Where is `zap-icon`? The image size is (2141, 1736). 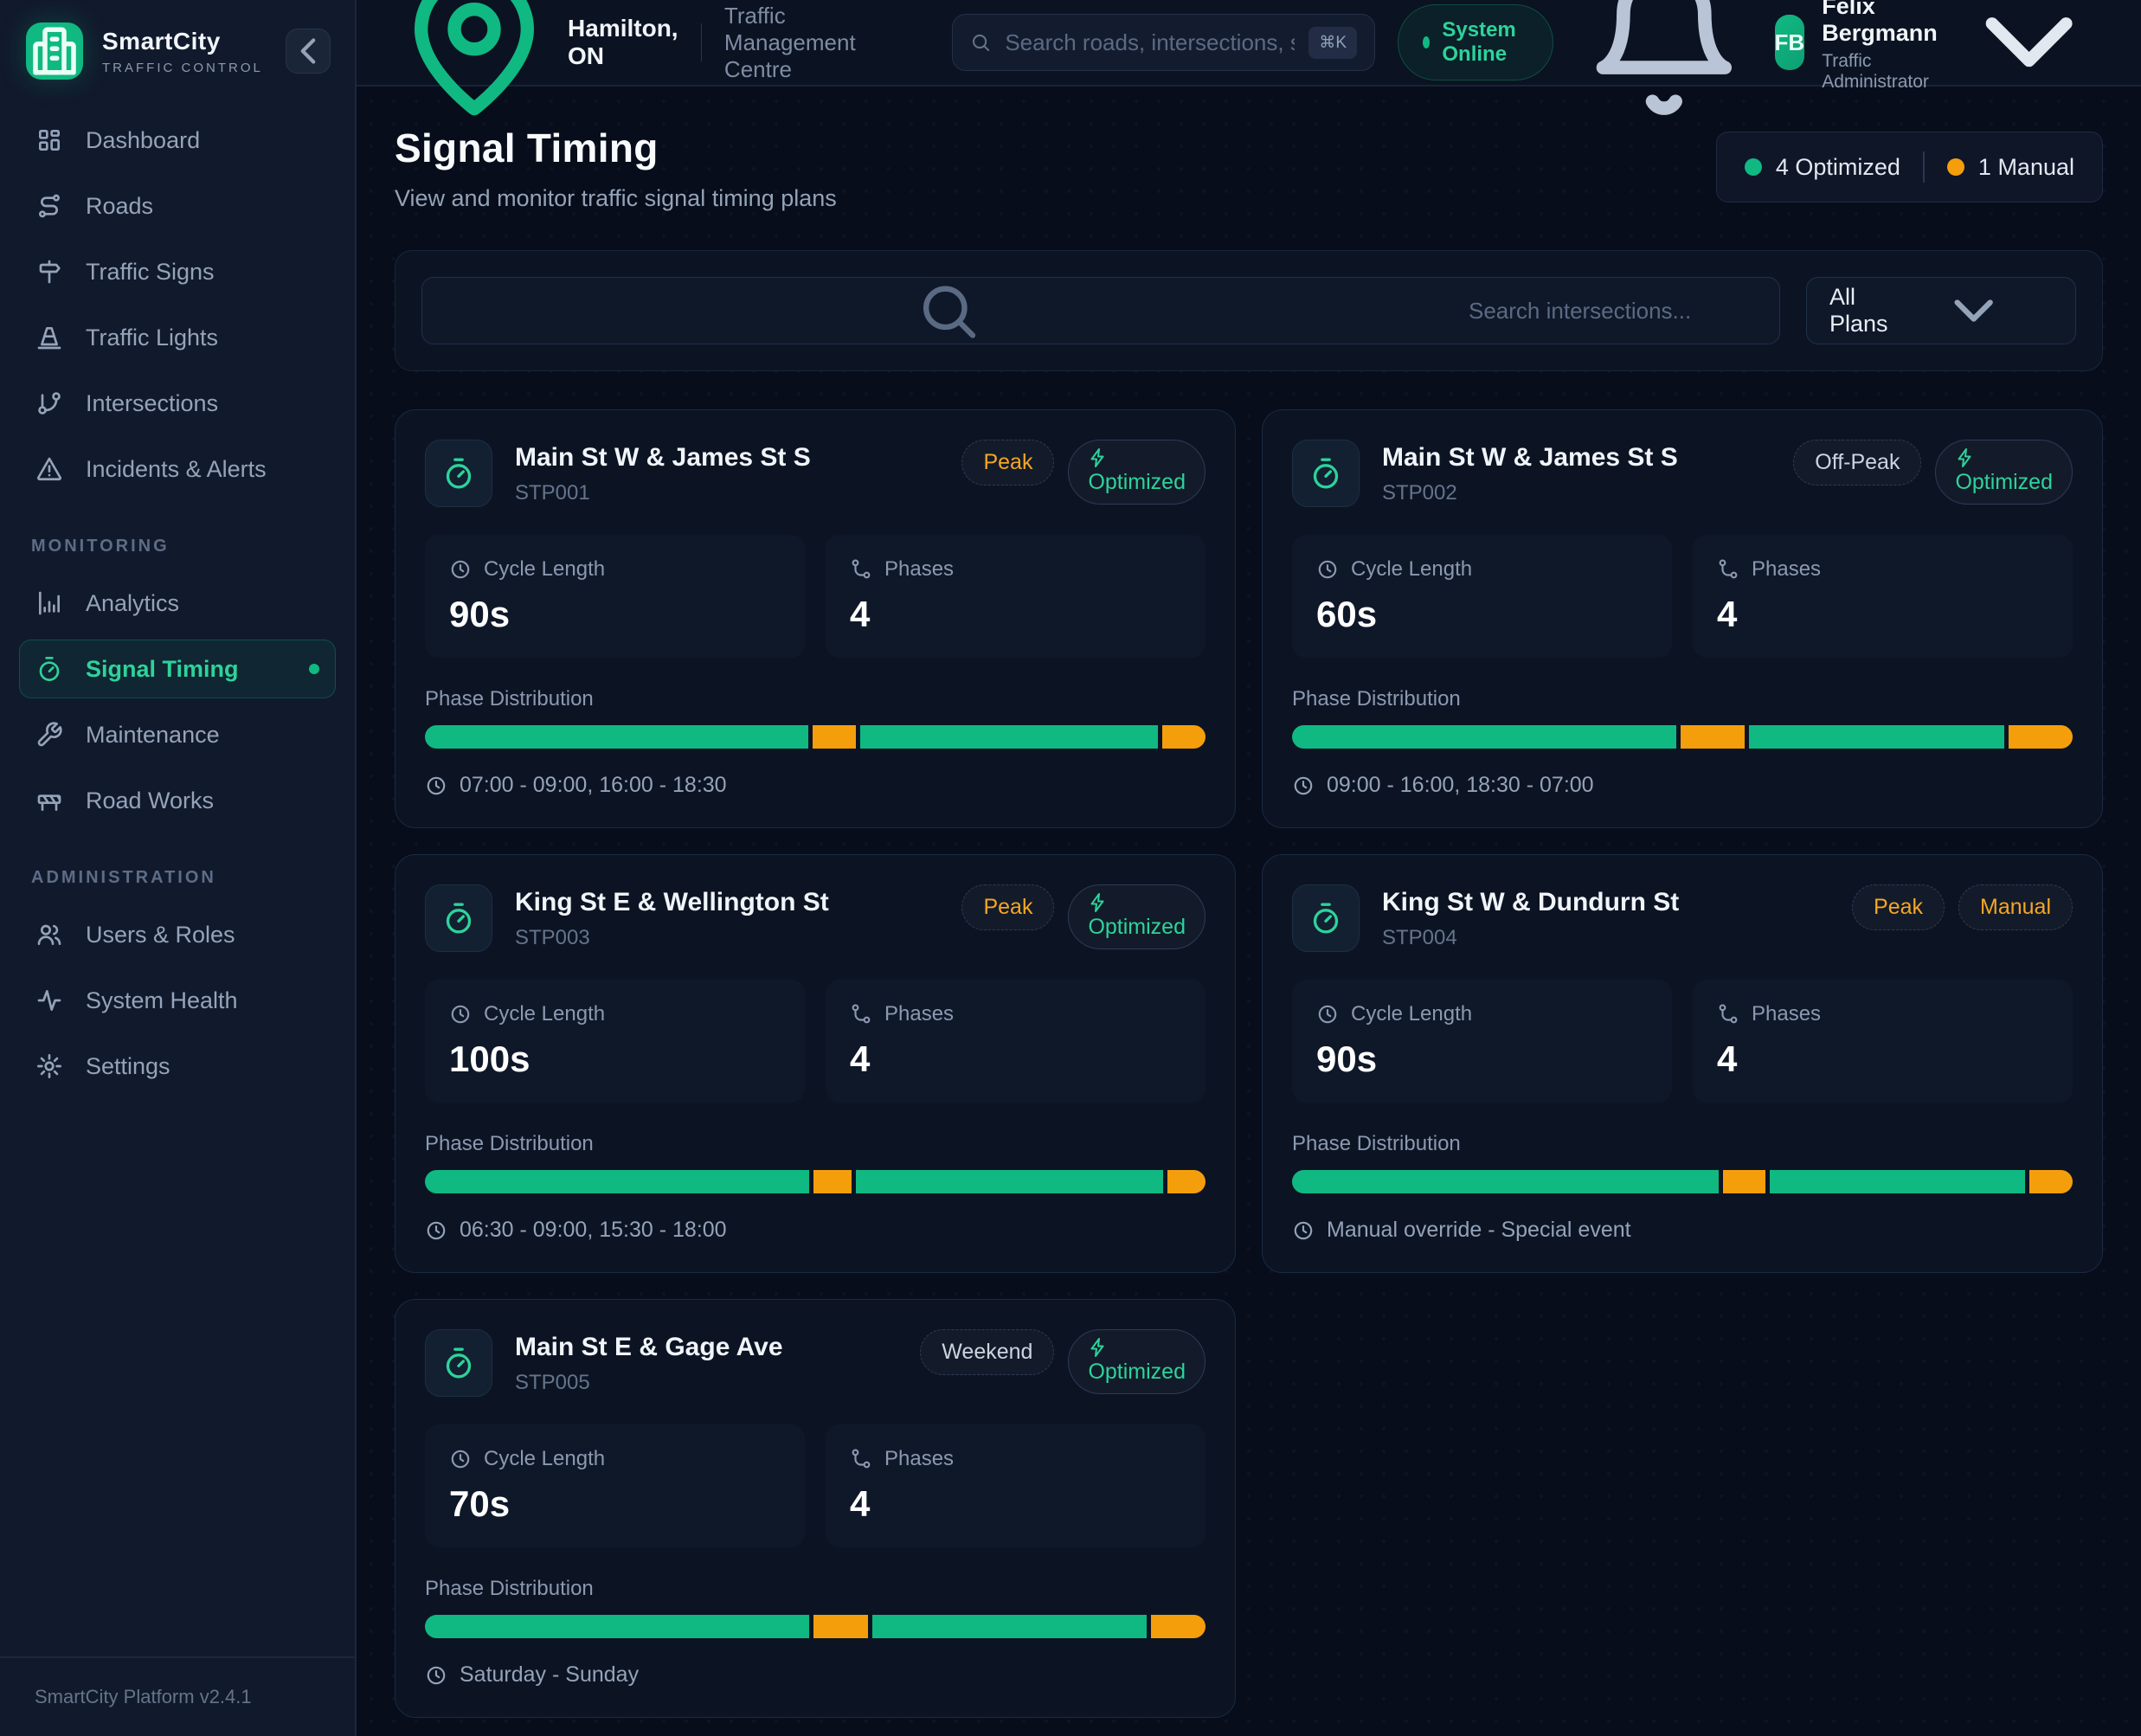
zap-icon is located at coordinates (1098, 1347).